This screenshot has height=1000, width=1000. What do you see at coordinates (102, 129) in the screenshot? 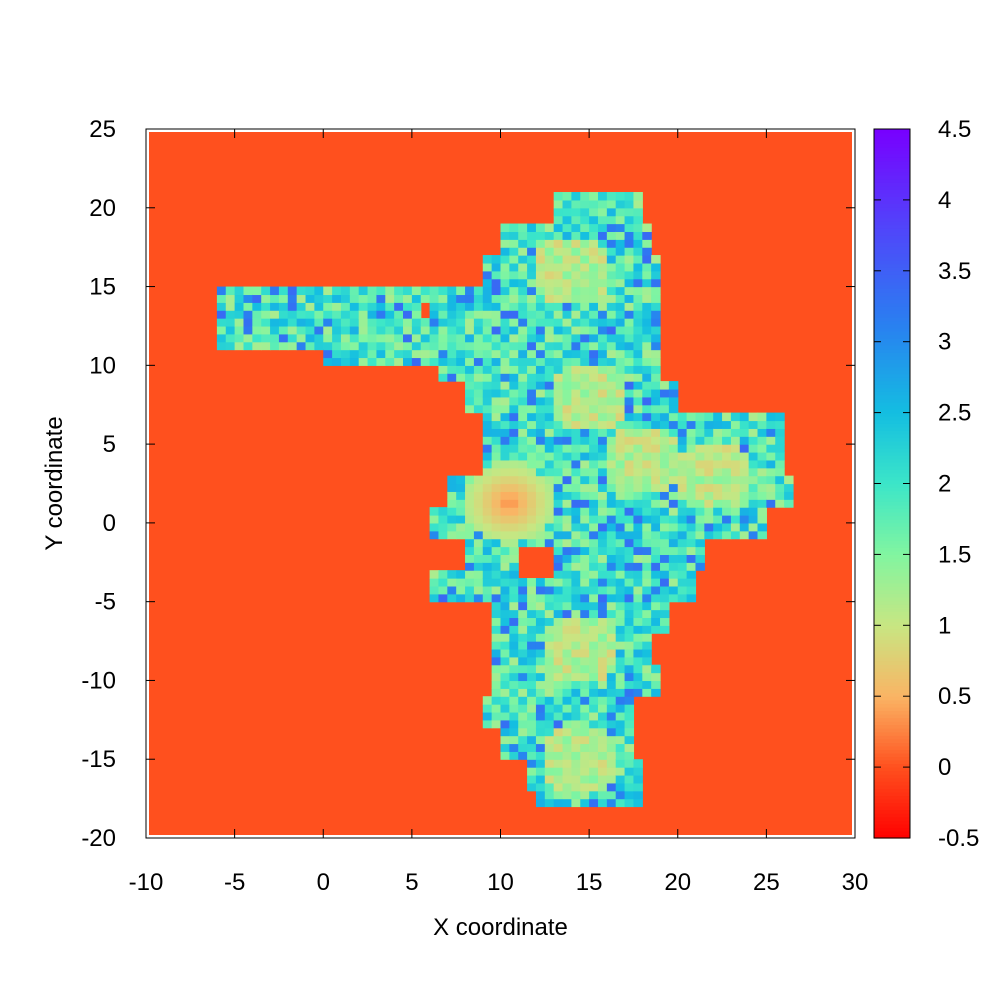
I see `y-tick-label: 25` at bounding box center [102, 129].